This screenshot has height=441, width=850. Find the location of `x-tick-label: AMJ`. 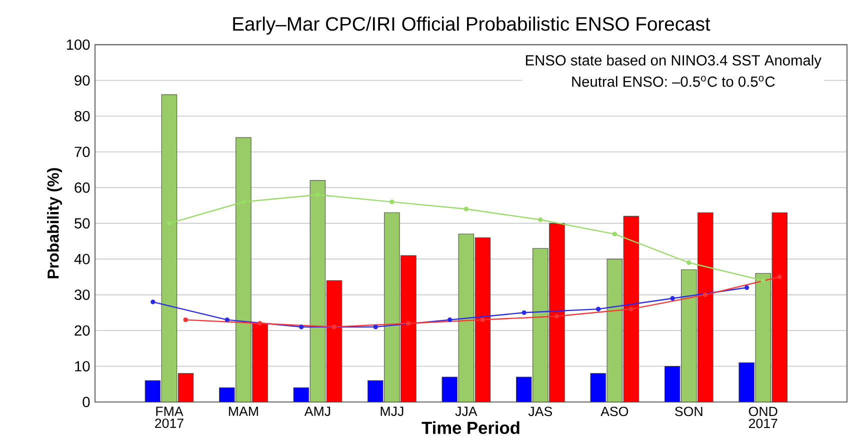

x-tick-label: AMJ is located at coordinates (317, 411).